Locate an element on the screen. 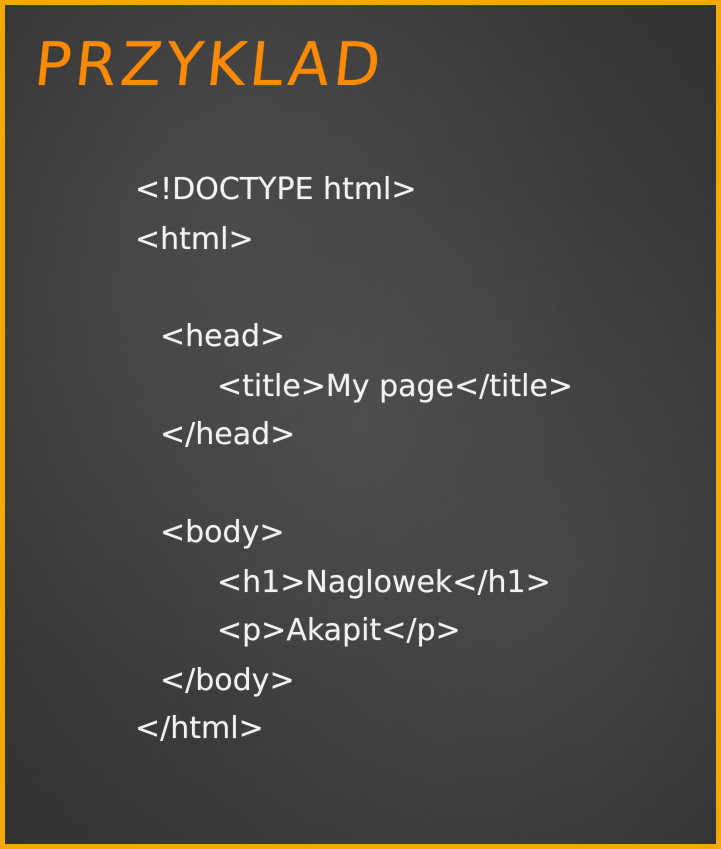  page-title: PRZYKLAD is located at coordinates (209, 65).